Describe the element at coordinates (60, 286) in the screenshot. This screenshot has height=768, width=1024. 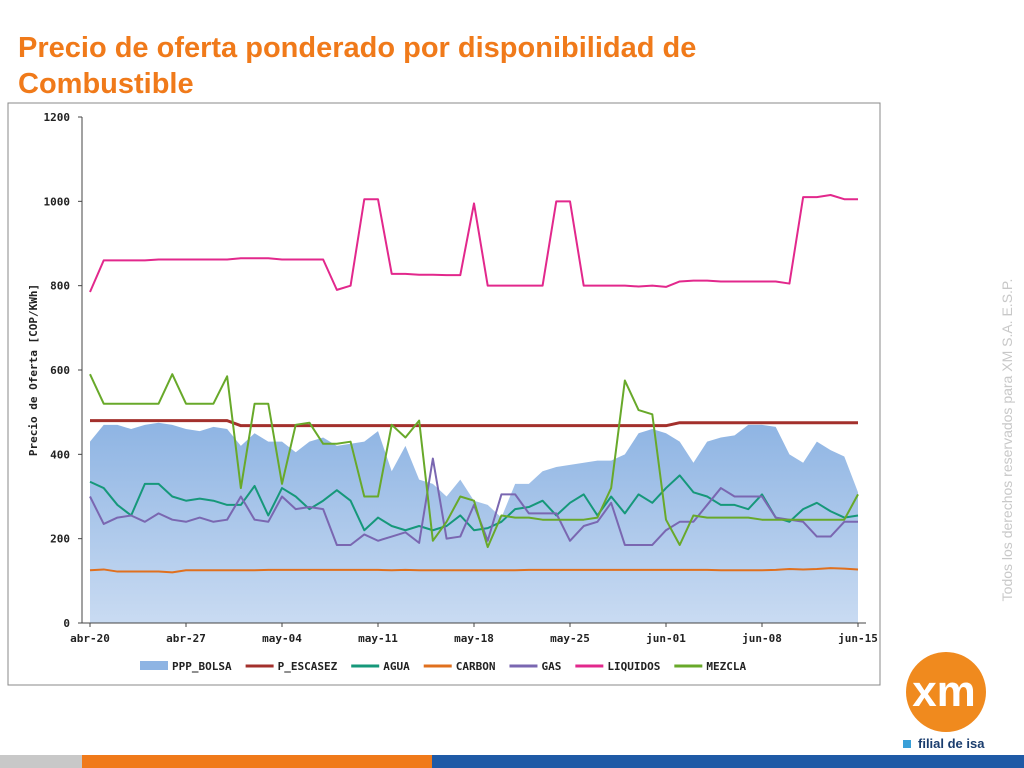
I see `y-tick-label: 800` at that location.